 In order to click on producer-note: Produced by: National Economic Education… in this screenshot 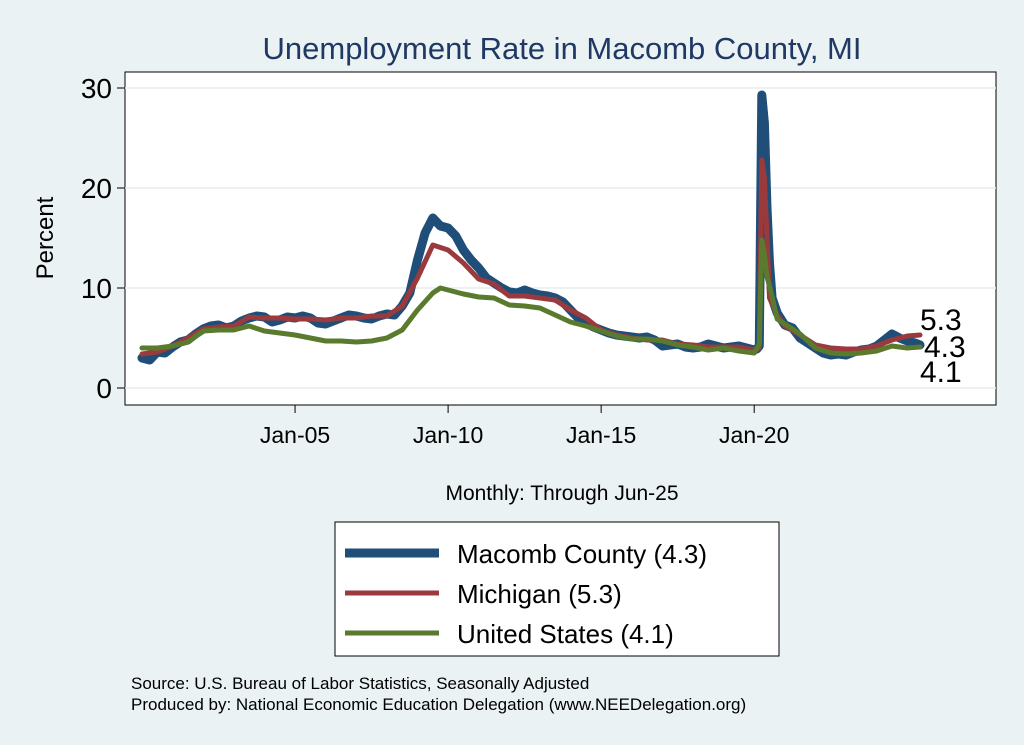, I will do `click(438, 704)`.